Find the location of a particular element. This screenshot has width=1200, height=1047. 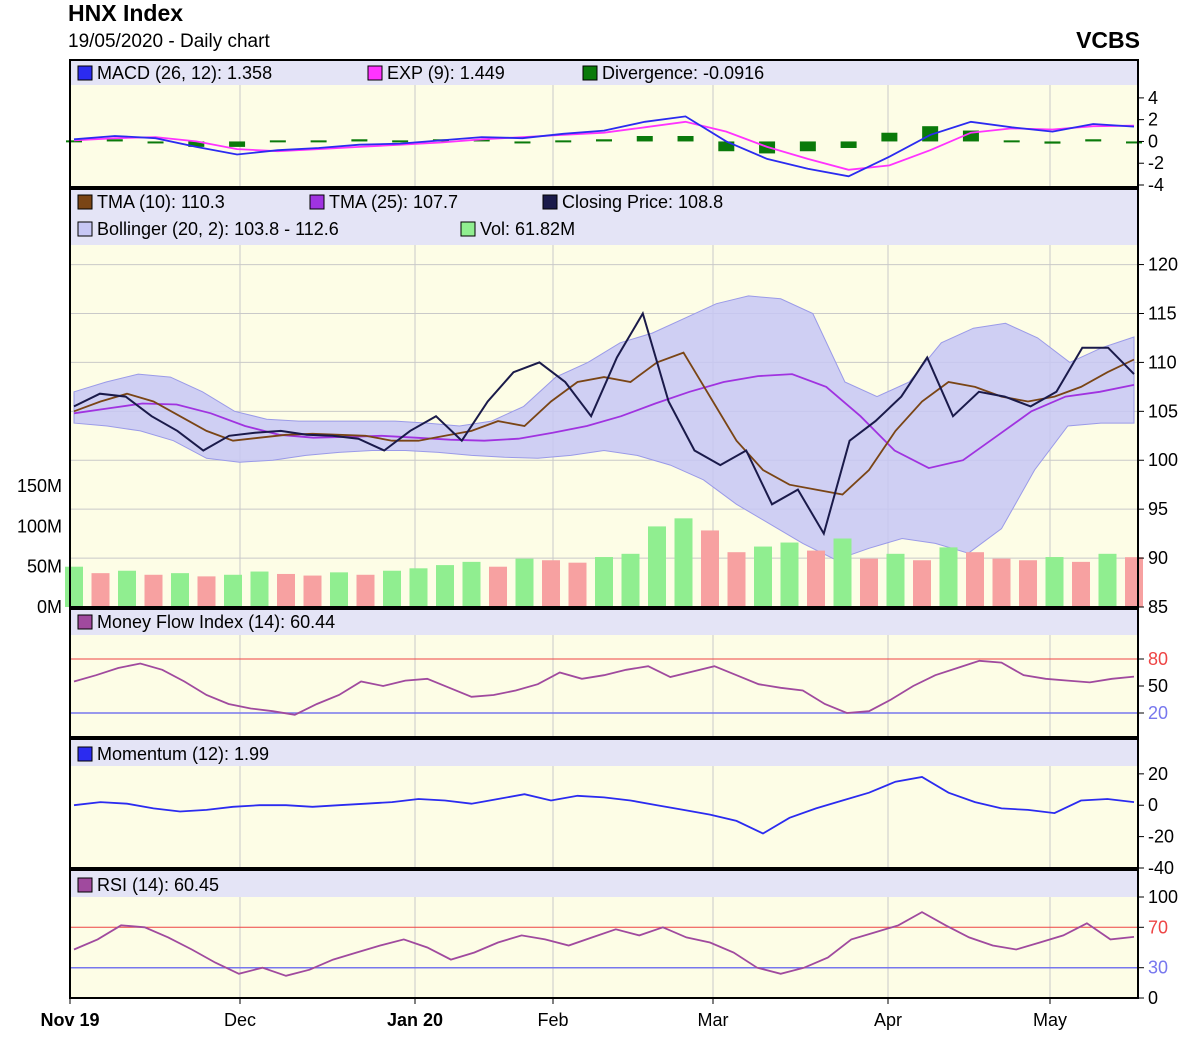

mfi-line is located at coordinates (604, 687).